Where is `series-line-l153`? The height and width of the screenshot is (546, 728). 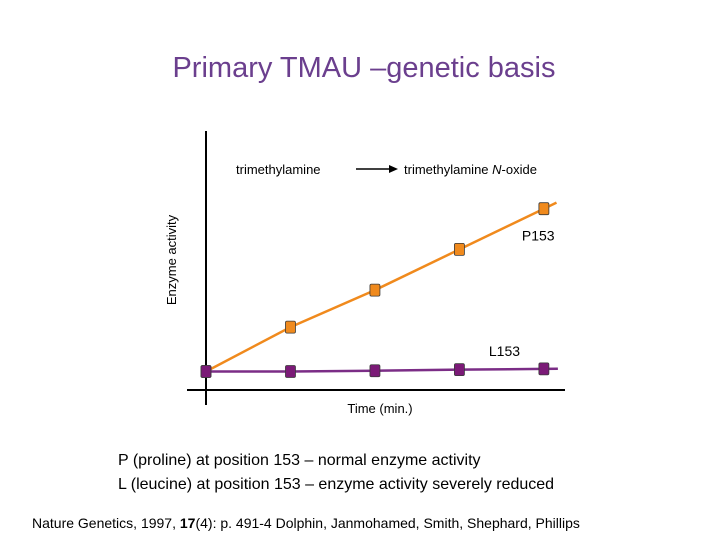
series-line-l153 is located at coordinates (382, 370).